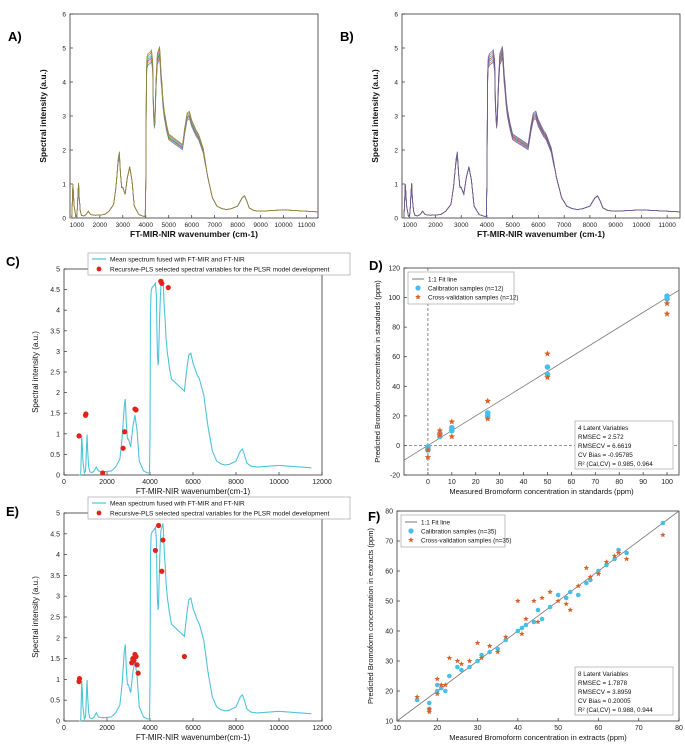 The image size is (685, 749). Describe the element at coordinates (512, 225) in the screenshot. I see `x-tick-label: 5000` at that location.